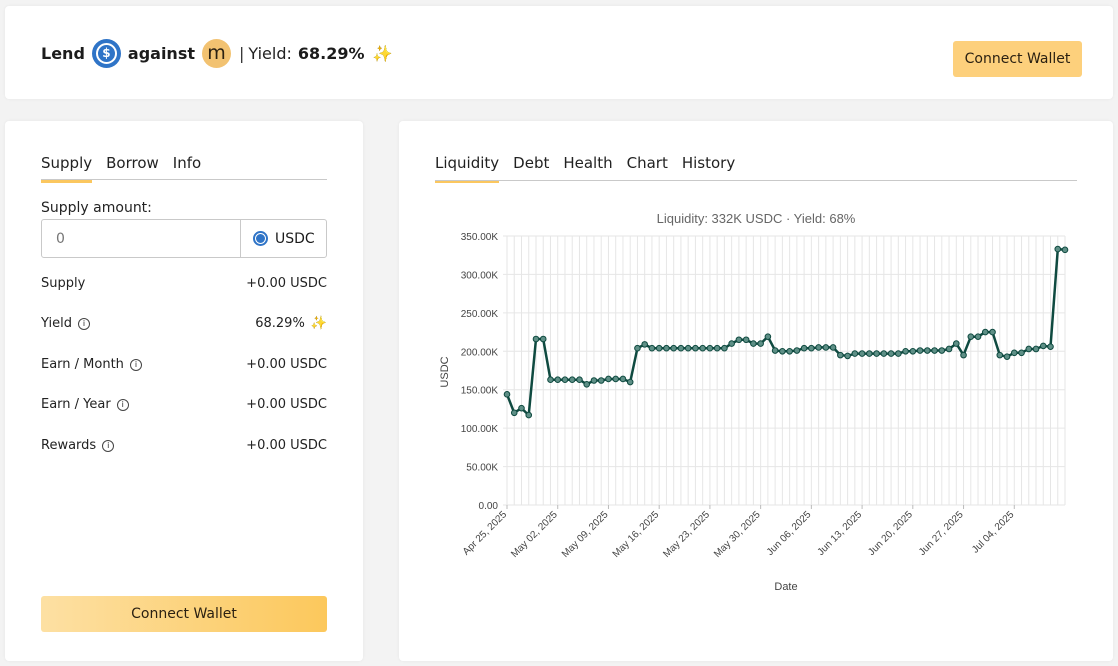  What do you see at coordinates (480, 429) in the screenshot?
I see `y-tick-label: 100.00K` at bounding box center [480, 429].